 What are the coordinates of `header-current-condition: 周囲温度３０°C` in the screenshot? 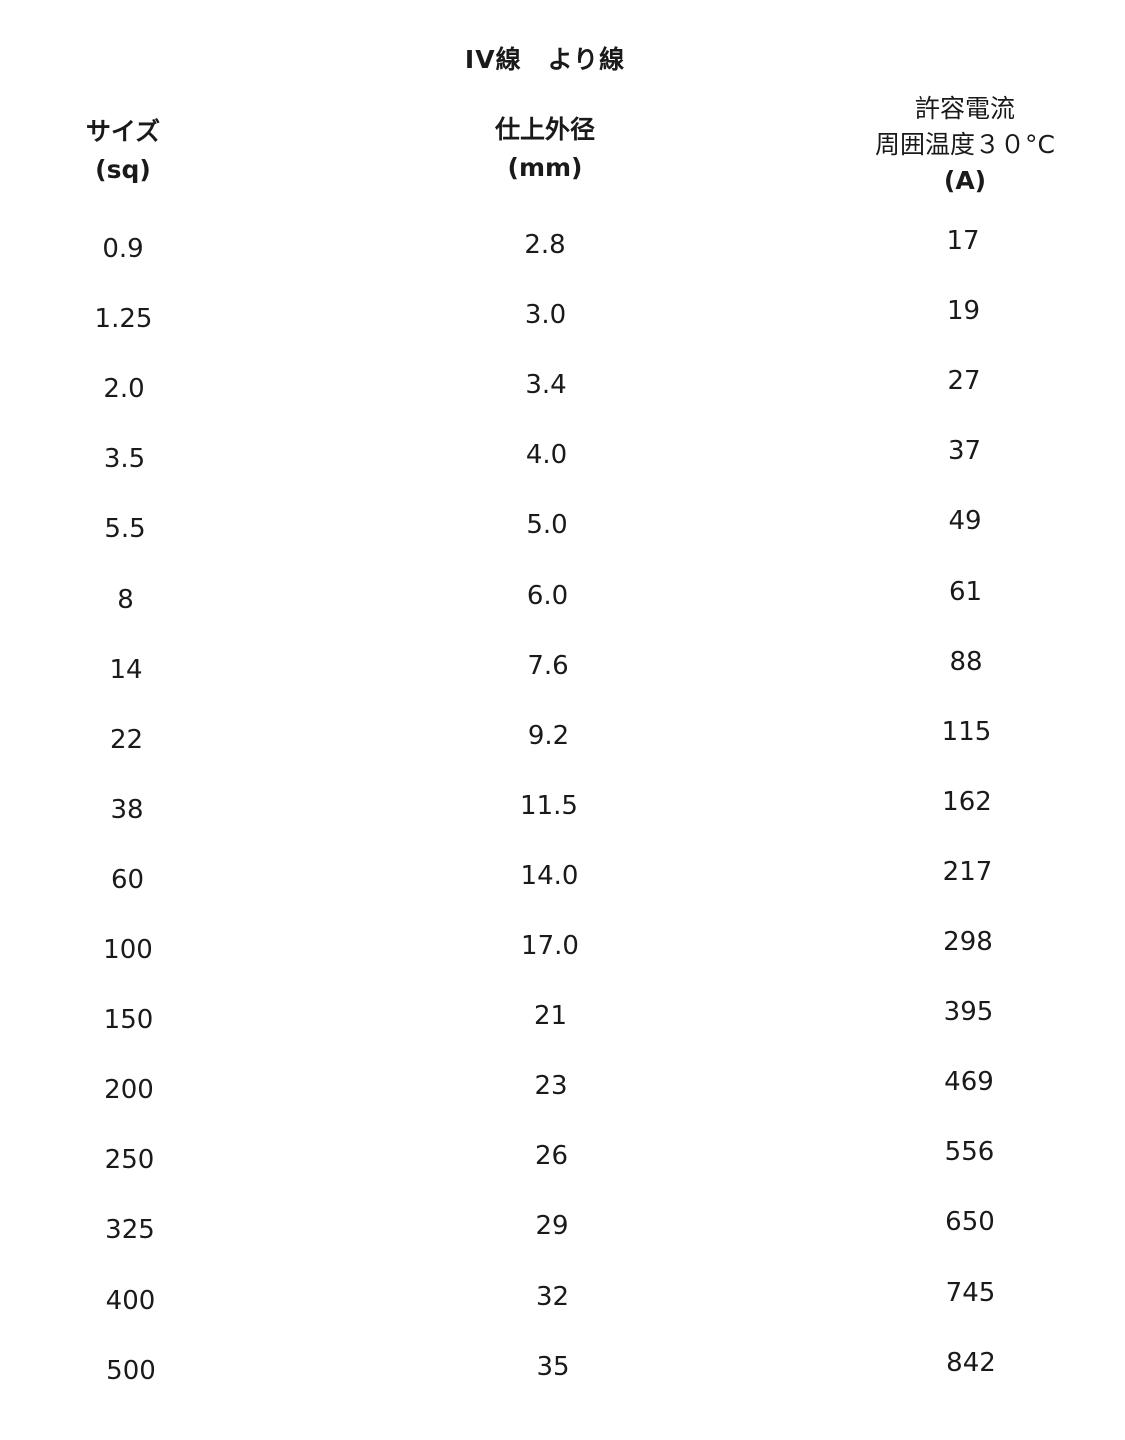 It's located at (965, 144).